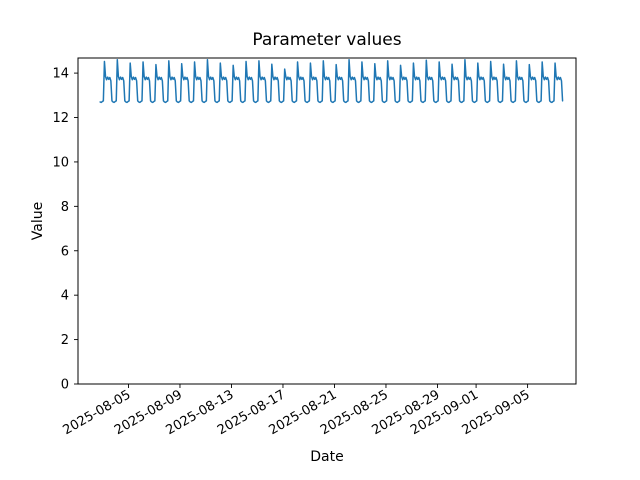 This screenshot has height=480, width=640. I want to click on y-axis-ticks: 0 2 4 6 8 10 12 14, so click(65, 230).